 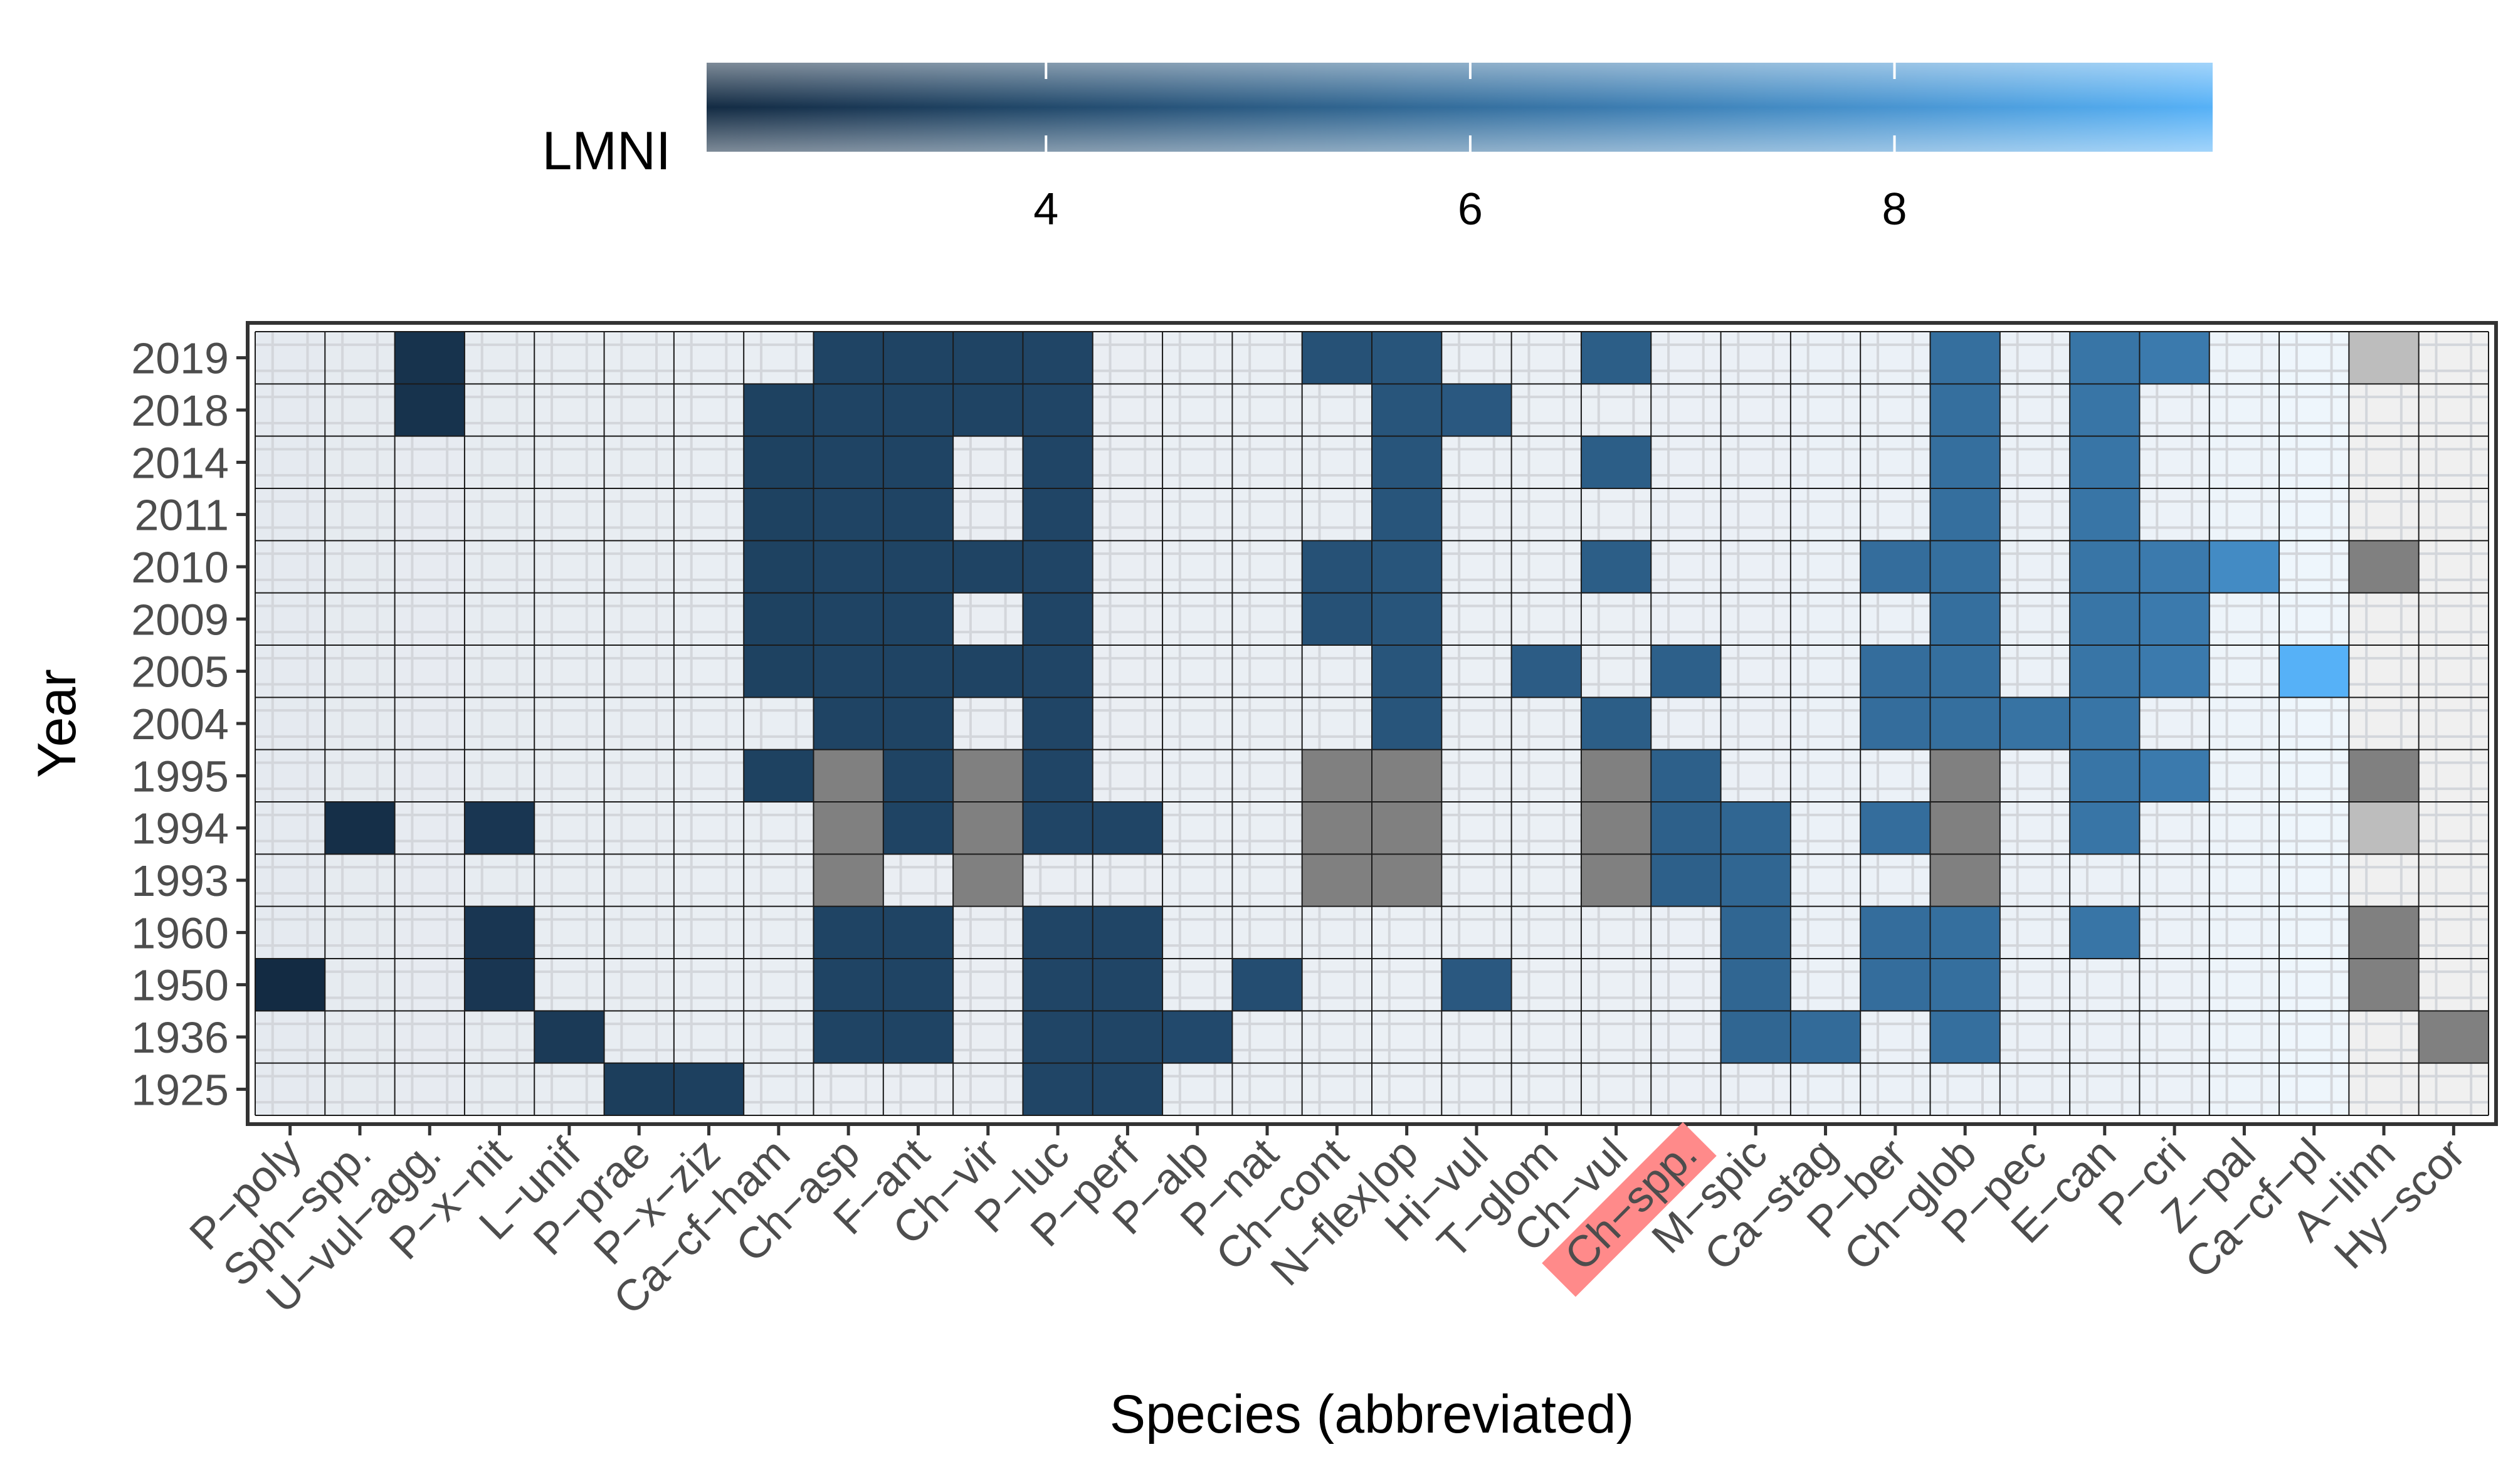 I want to click on y-tick-label: 2005, so click(x=180, y=672).